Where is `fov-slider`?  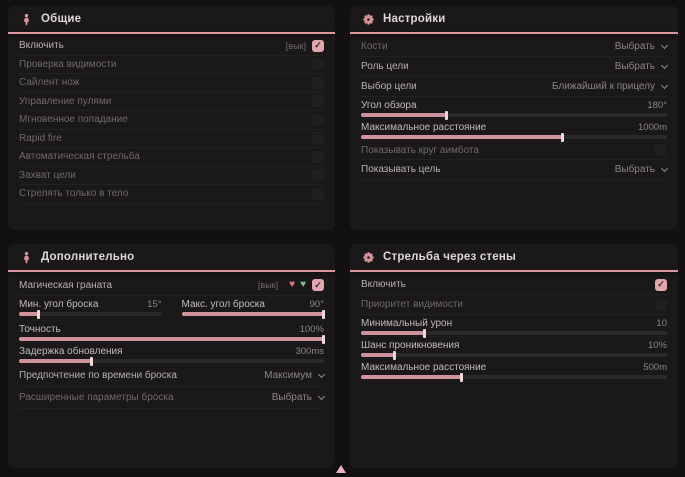 fov-slider is located at coordinates (514, 115).